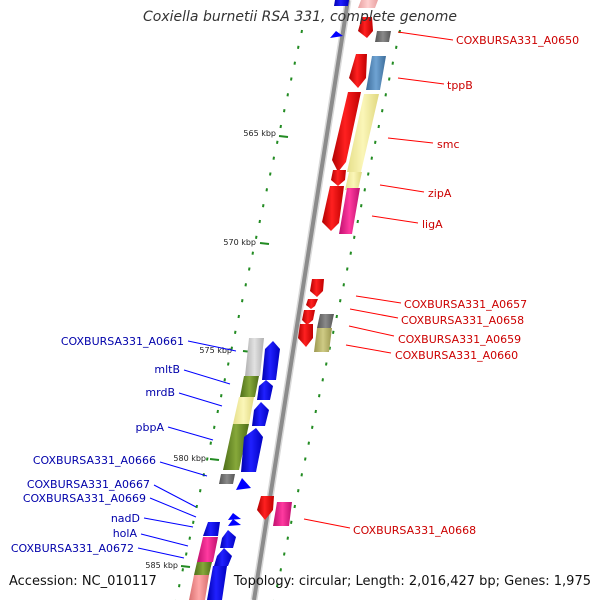 The image size is (600, 600). Describe the element at coordinates (271, 360) in the screenshot. I see `gene-arrow-a0661` at that location.